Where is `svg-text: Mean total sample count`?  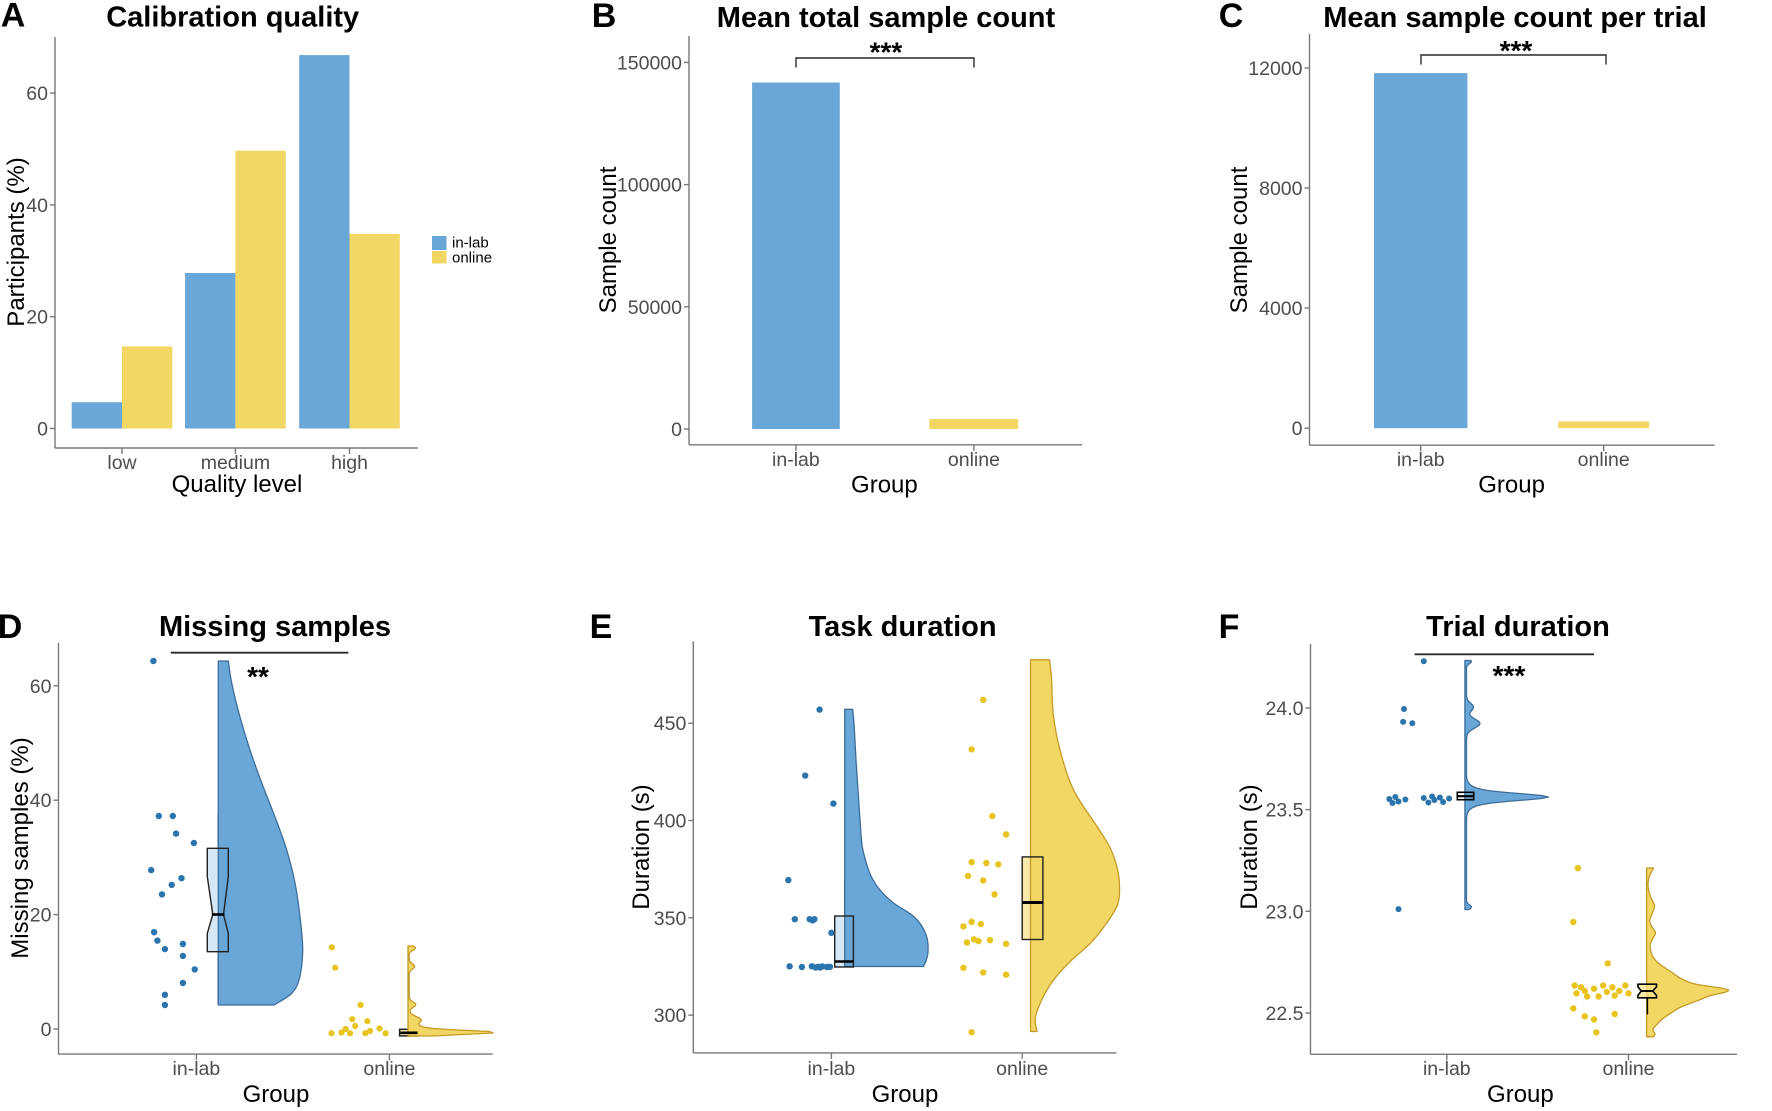
svg-text: Mean total sample count is located at coordinates (886, 18).